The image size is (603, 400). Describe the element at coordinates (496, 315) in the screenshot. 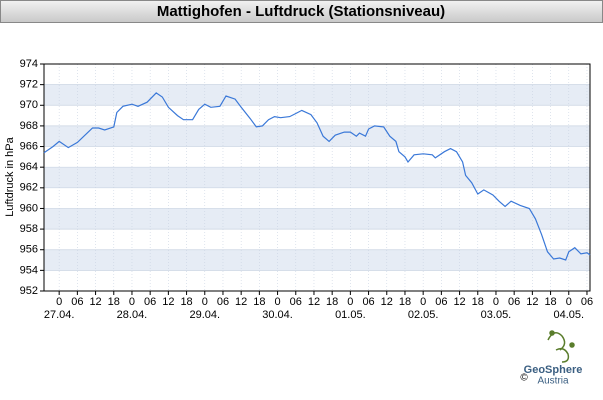

I see `date-label: 03.05.` at that location.